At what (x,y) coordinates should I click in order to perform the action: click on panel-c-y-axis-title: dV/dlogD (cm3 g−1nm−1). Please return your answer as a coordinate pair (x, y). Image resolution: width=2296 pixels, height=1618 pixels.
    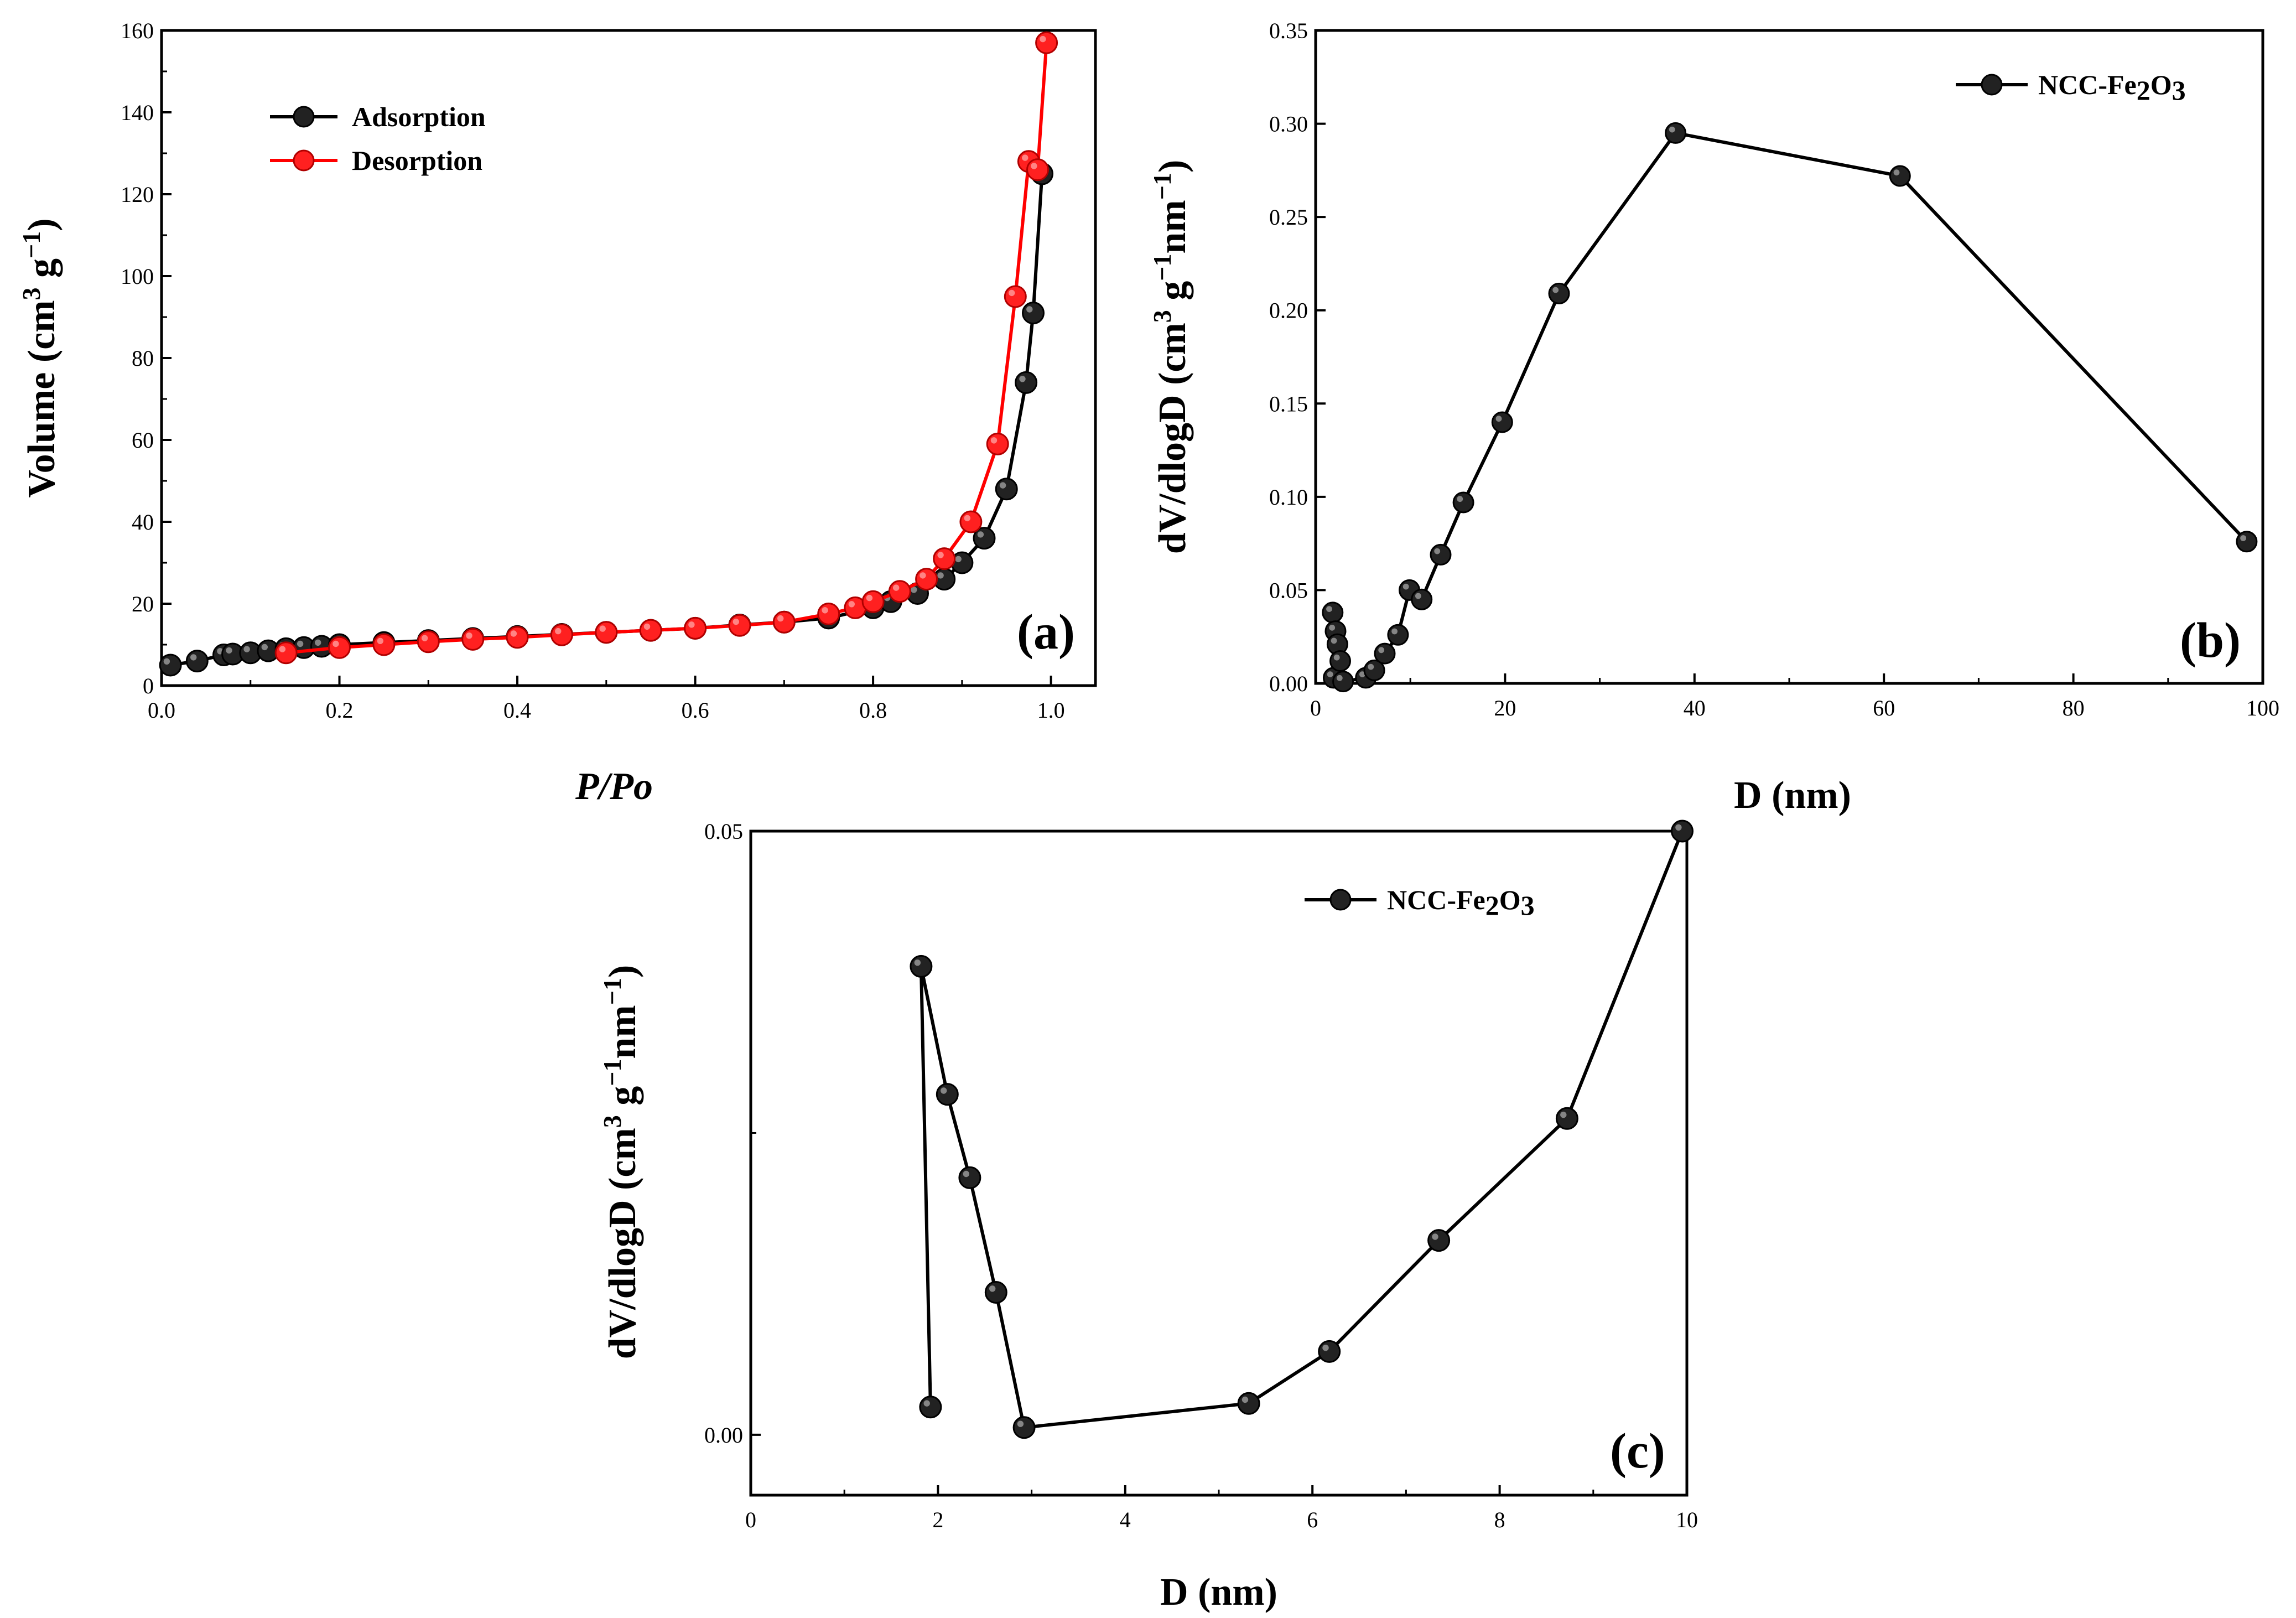
    Looking at the image, I should click on (621, 1162).